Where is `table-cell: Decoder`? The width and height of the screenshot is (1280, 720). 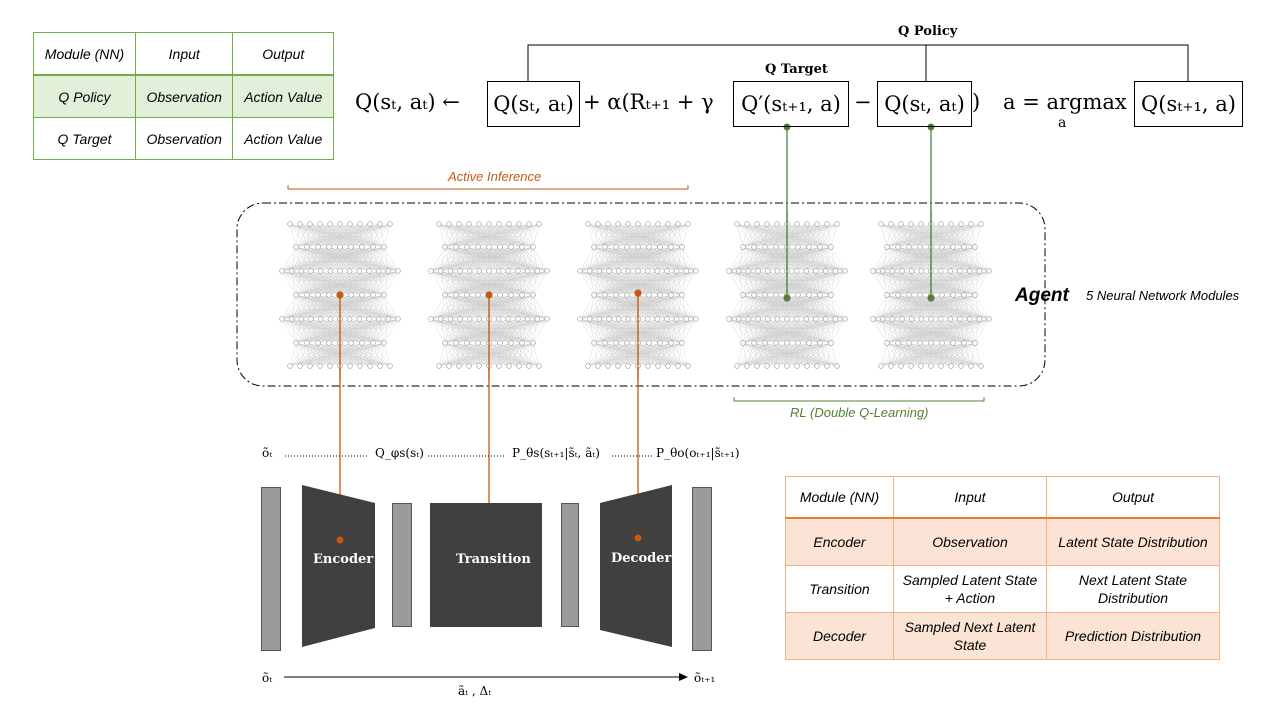 table-cell: Decoder is located at coordinates (839, 636).